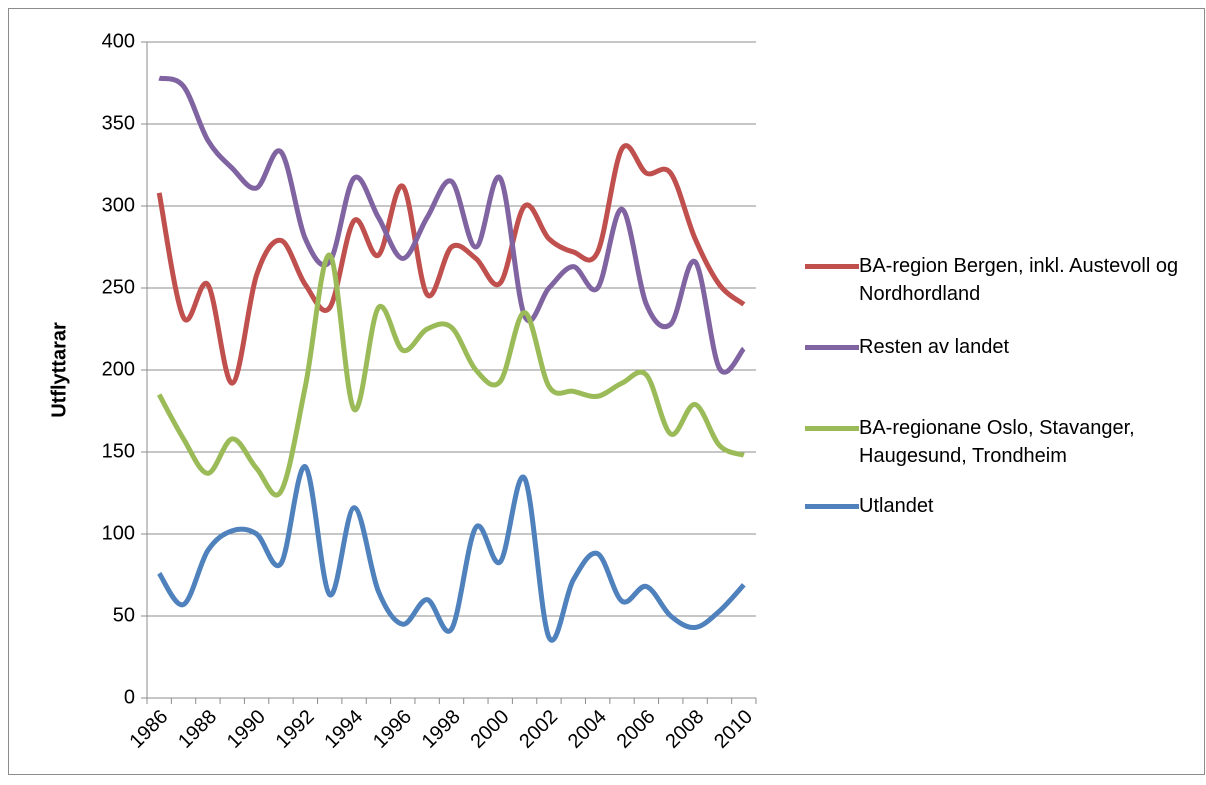 The height and width of the screenshot is (785, 1206). Describe the element at coordinates (118, 369) in the screenshot. I see `y-tick-label: 200` at that location.